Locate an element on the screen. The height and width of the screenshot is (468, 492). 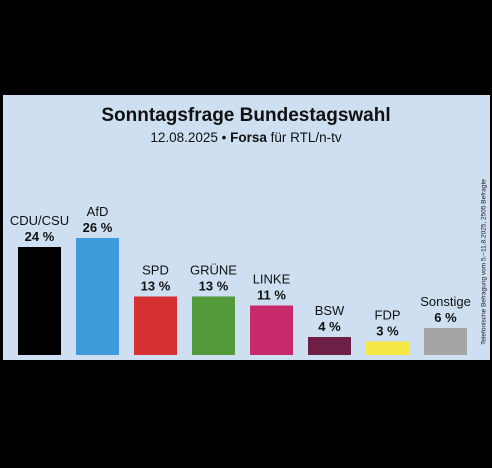
value-label-6: 3 % is located at coordinates (387, 331).